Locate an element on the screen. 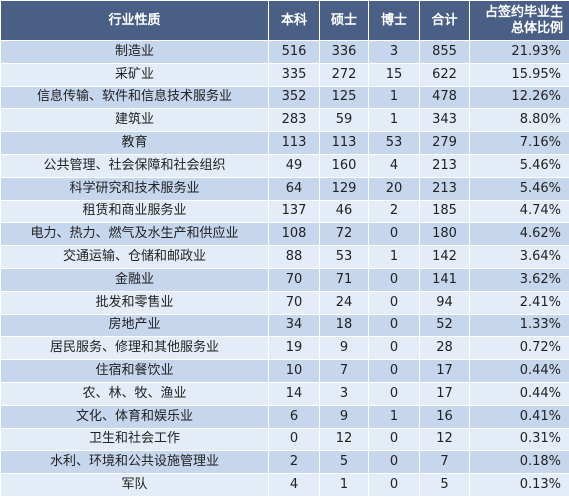 The width and height of the screenshot is (569, 497). share-cell: 8.80% is located at coordinates (519, 120).